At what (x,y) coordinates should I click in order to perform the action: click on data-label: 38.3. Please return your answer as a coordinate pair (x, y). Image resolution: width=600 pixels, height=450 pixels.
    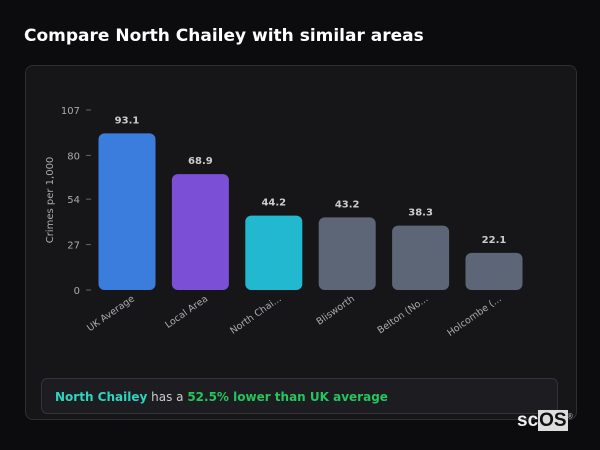
    Looking at the image, I should click on (420, 213).